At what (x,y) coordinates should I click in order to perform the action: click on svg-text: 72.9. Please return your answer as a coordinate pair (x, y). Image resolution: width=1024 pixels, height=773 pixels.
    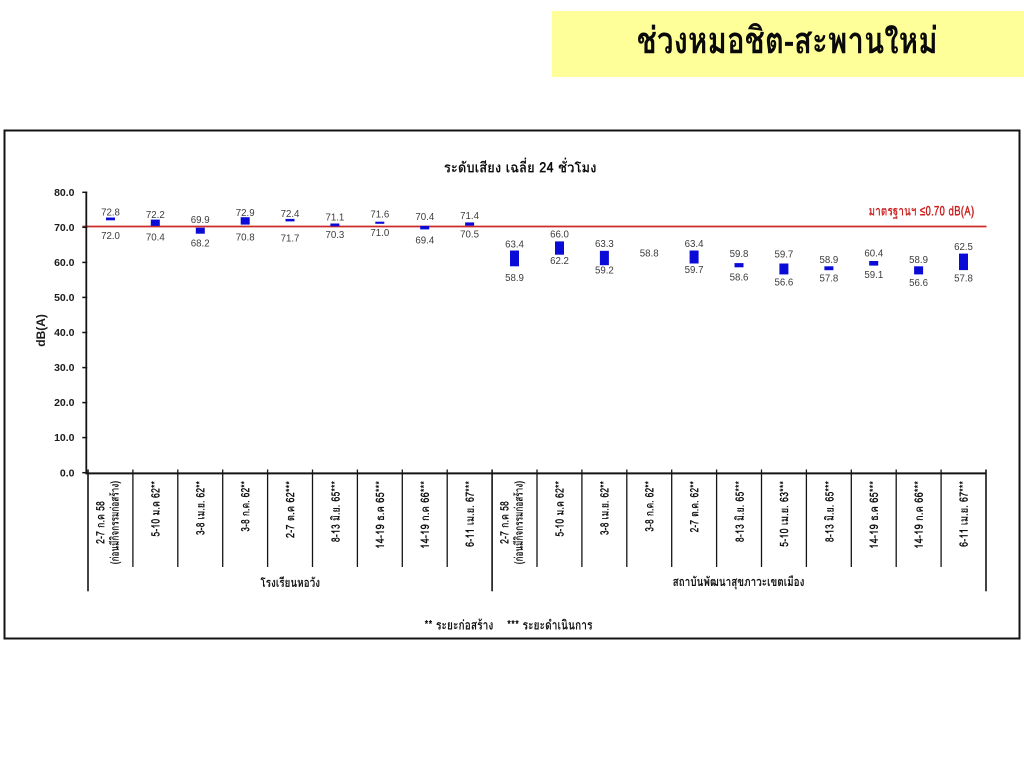
    Looking at the image, I should click on (245, 213).